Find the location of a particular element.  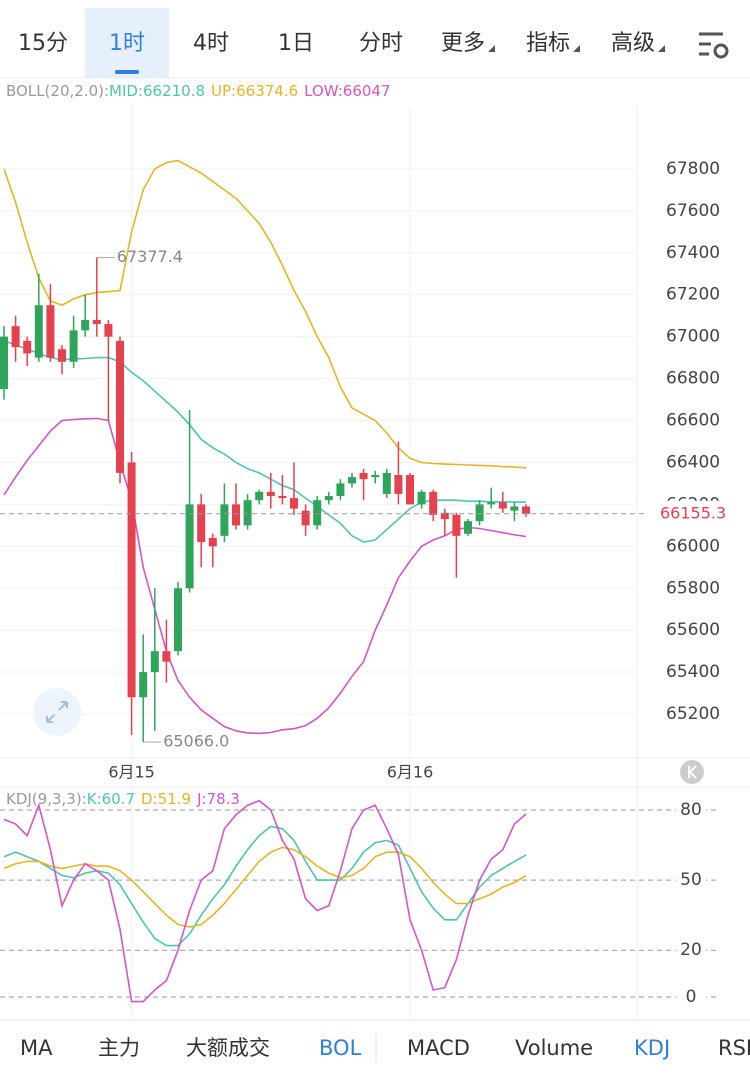

y-tick-label: 66800 is located at coordinates (693, 379).